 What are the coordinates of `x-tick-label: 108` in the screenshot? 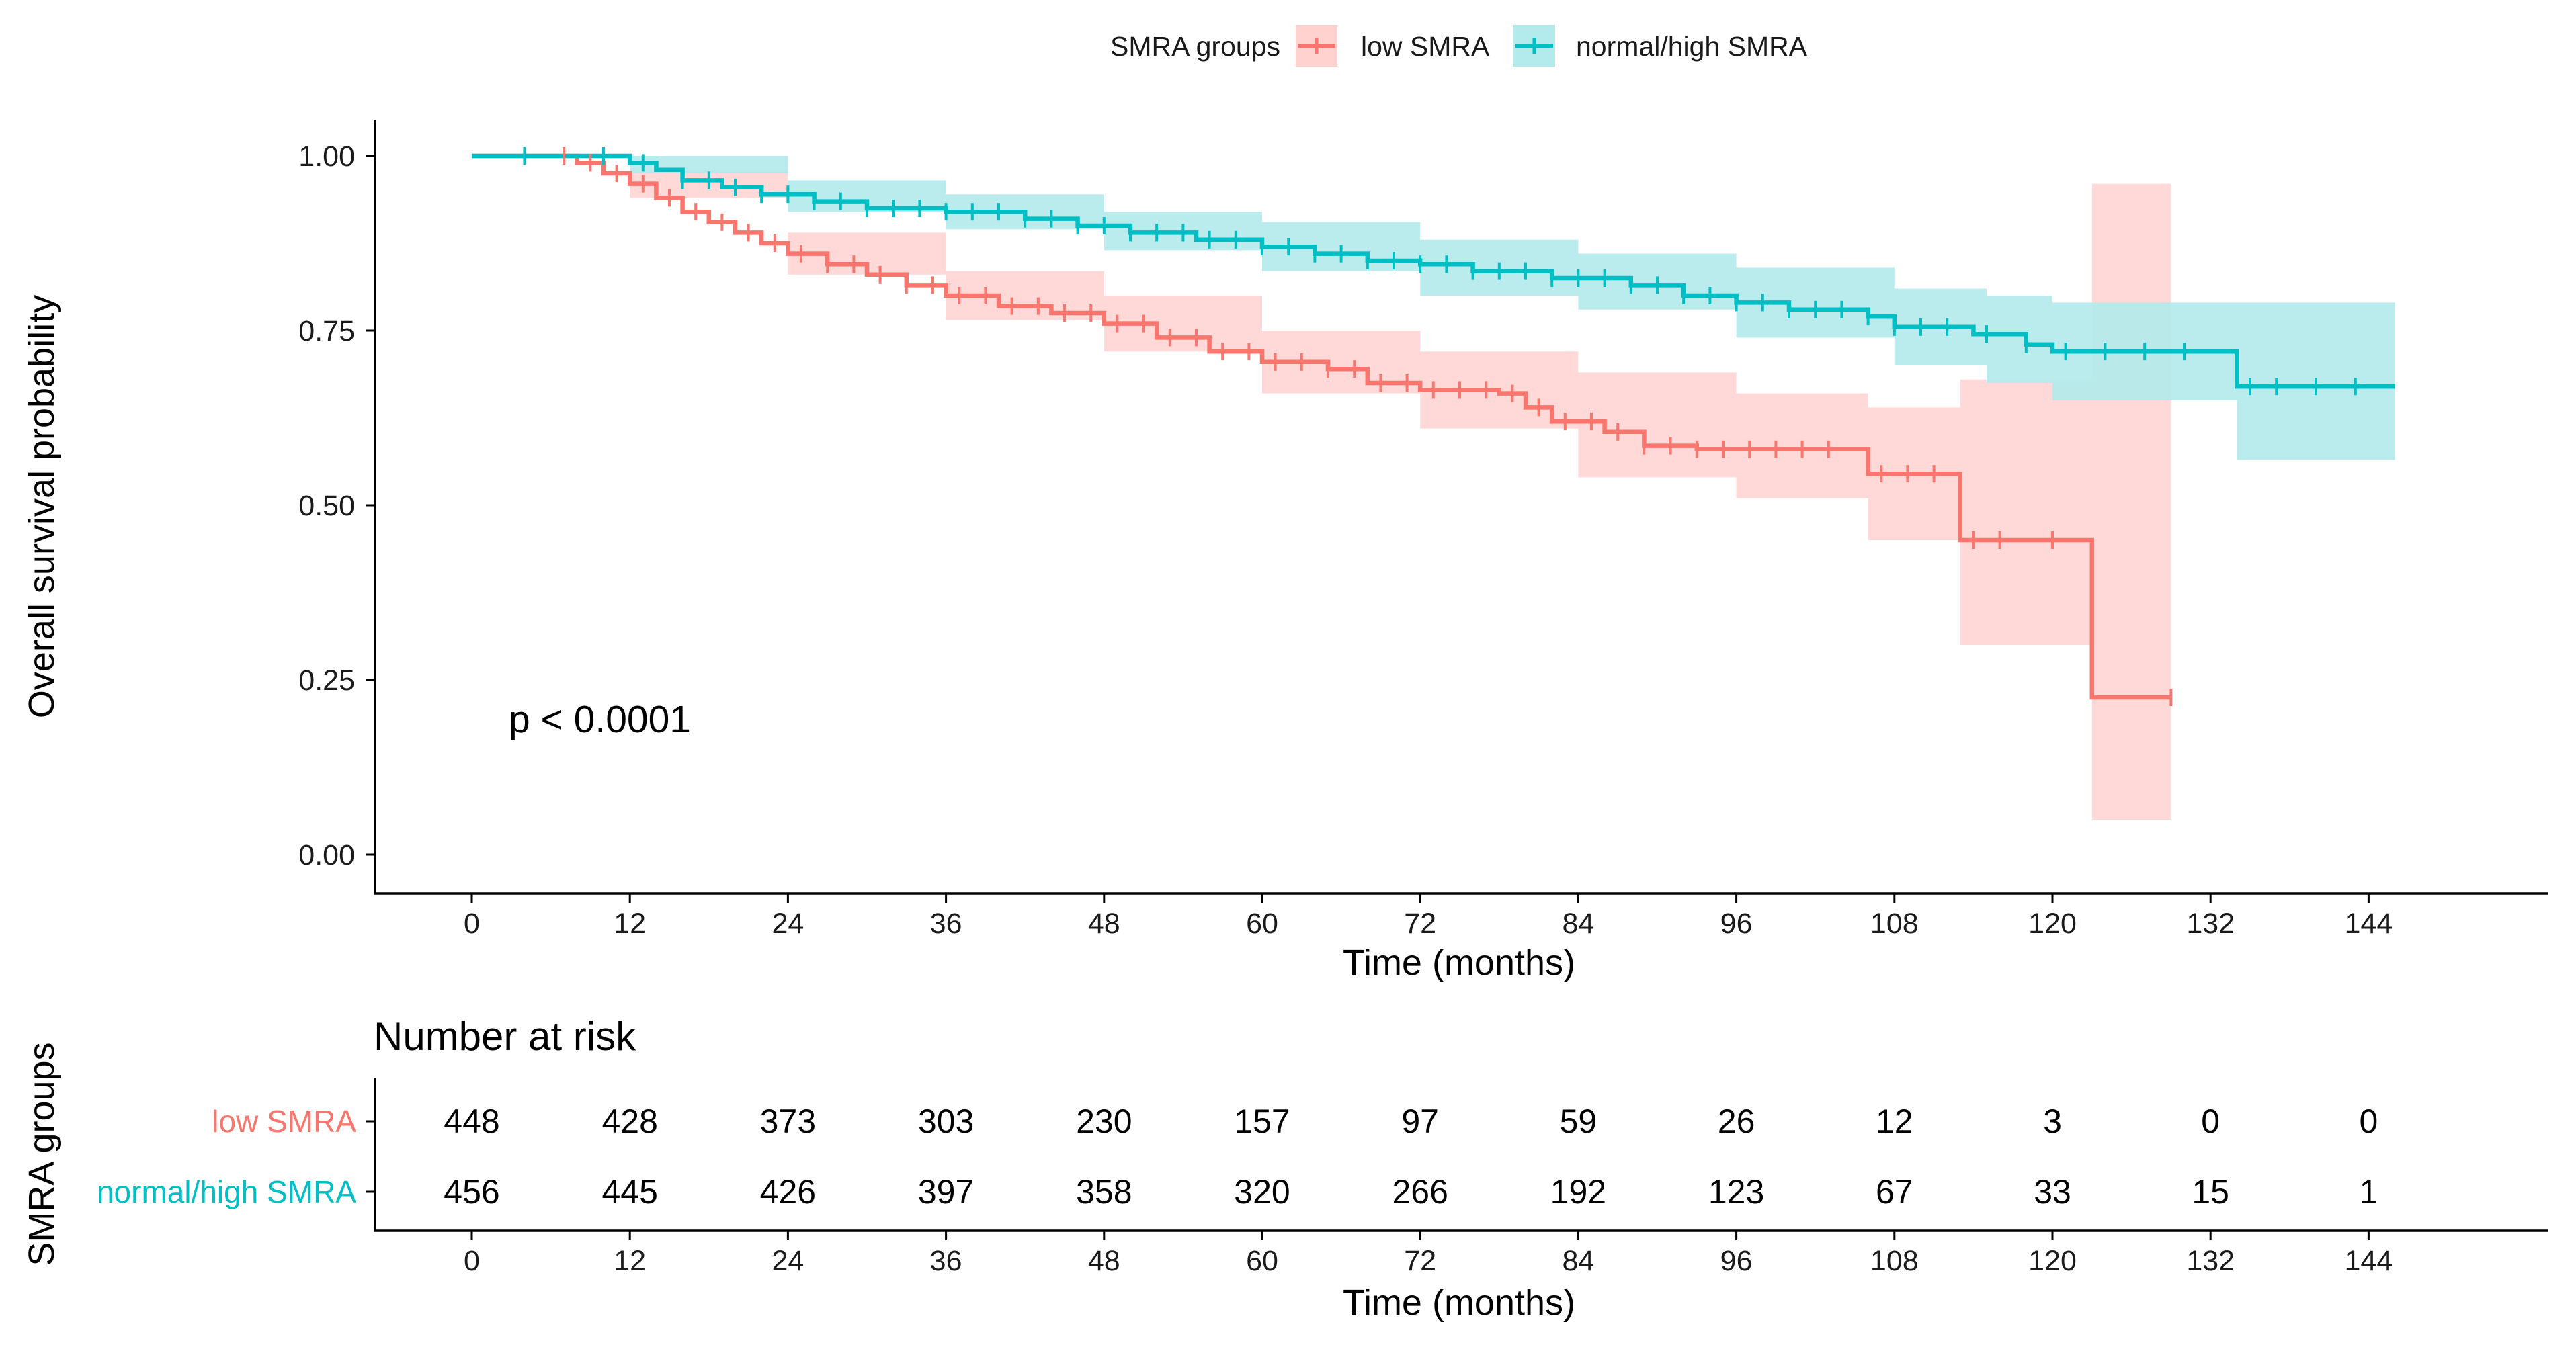 It's located at (1894, 924).